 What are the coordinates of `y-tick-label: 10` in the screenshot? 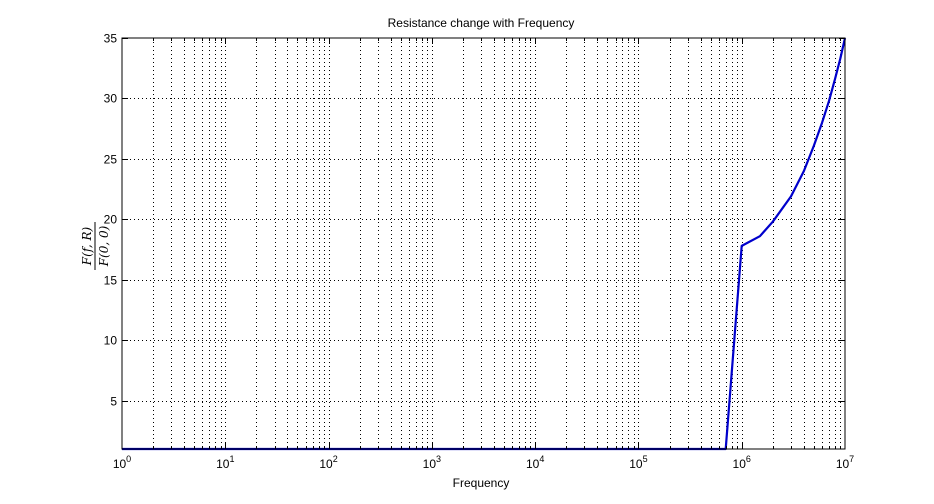 It's located at (111, 341).